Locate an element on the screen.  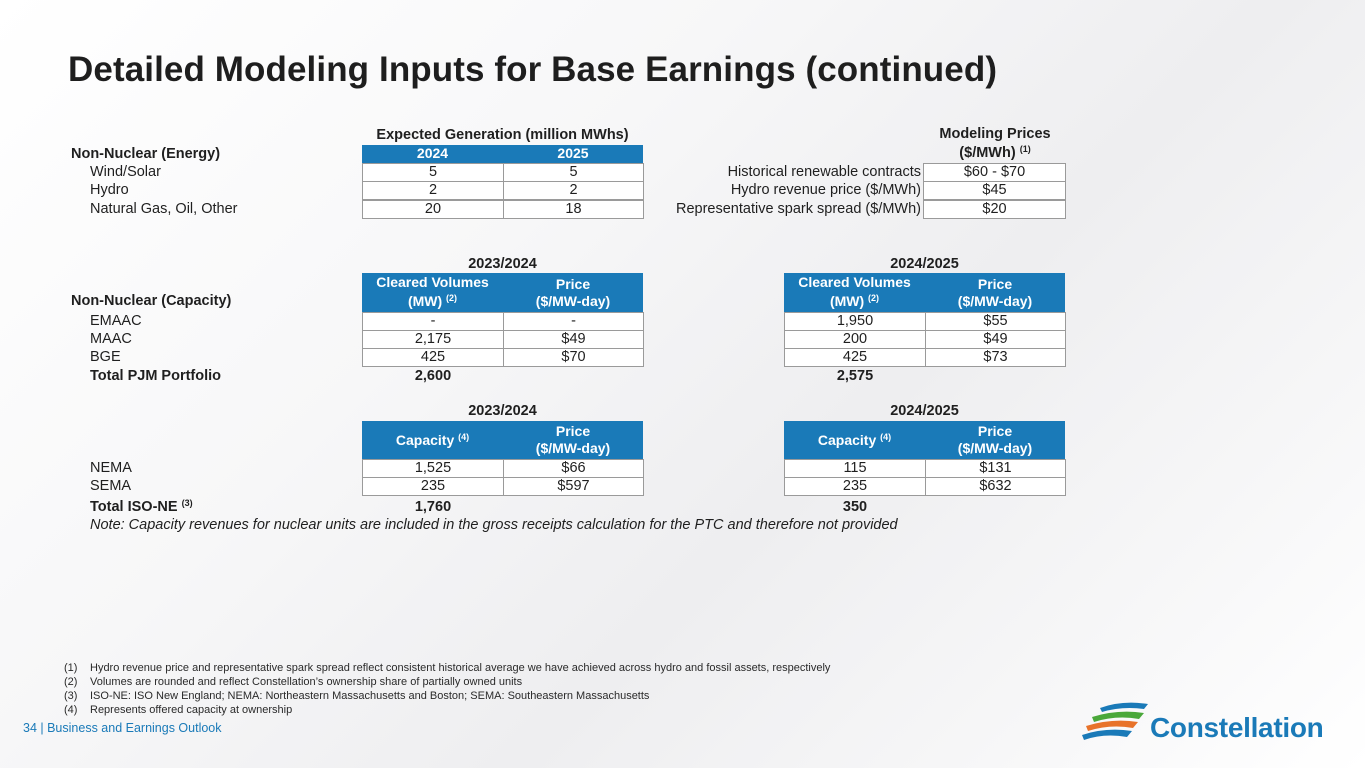
energy-row-label: Natural Gas, Oil, Other is located at coordinates (164, 209).